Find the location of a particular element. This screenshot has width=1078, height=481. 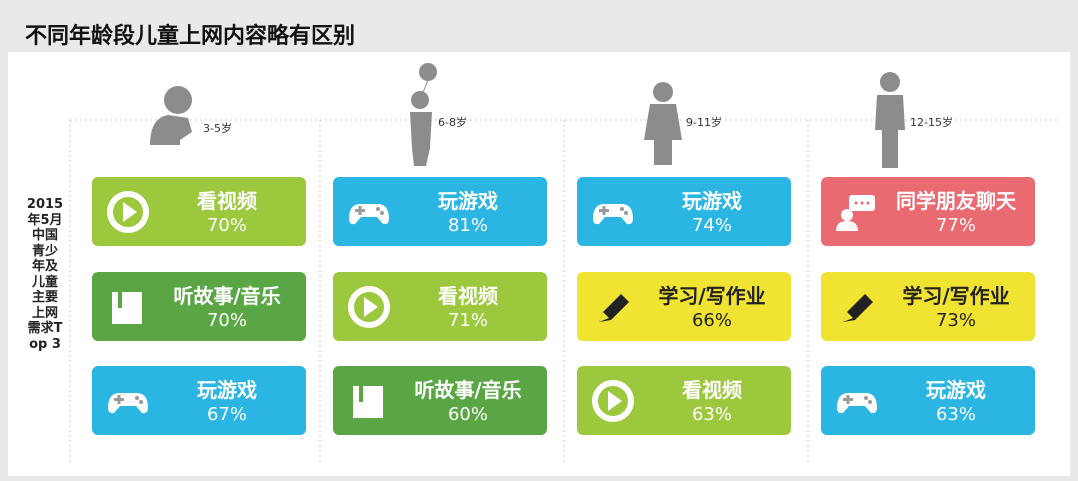

title: 不同年龄段儿童上网内容略有区别 is located at coordinates (190, 36).